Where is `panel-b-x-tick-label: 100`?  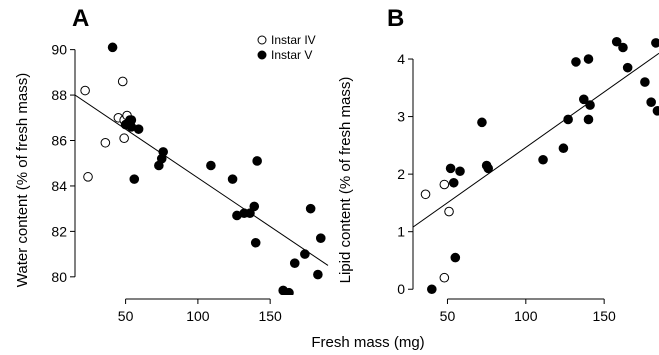 panel-b-x-tick-label: 100 is located at coordinates (526, 316).